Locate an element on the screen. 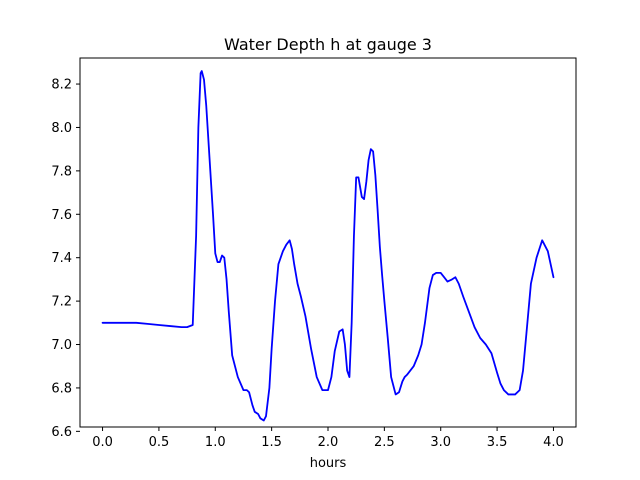  y-tick-label: 6.6 is located at coordinates (61, 432).